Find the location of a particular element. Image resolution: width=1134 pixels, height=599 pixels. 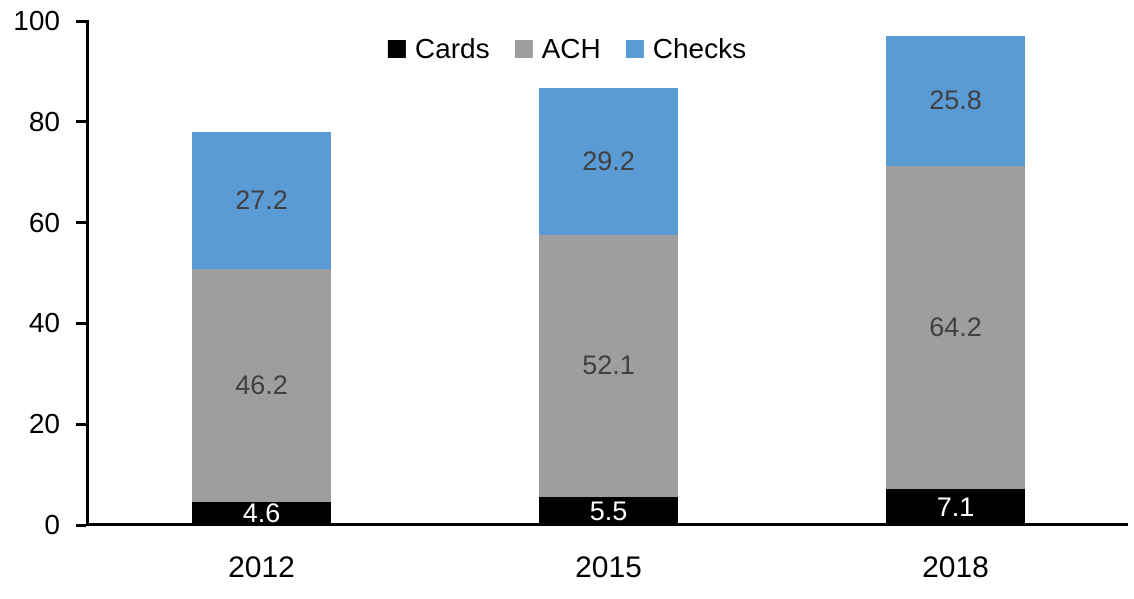

segment-label-checks-2012: 27.2 is located at coordinates (261, 199).